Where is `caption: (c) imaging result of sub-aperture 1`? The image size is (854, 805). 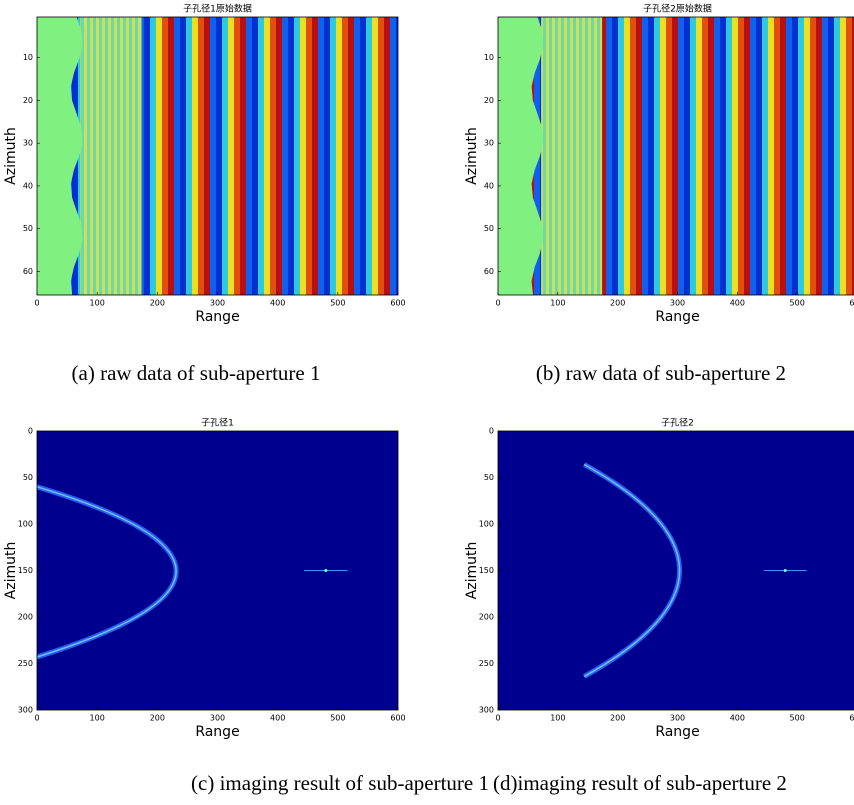 caption: (c) imaging result of sub-aperture 1 is located at coordinates (340, 783).